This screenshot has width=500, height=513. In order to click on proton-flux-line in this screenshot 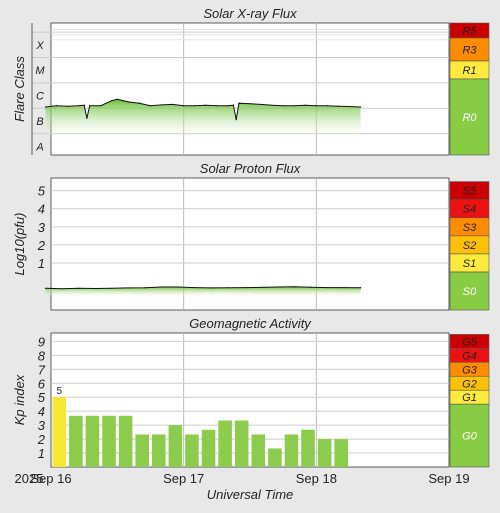, I will do `click(203, 288)`.